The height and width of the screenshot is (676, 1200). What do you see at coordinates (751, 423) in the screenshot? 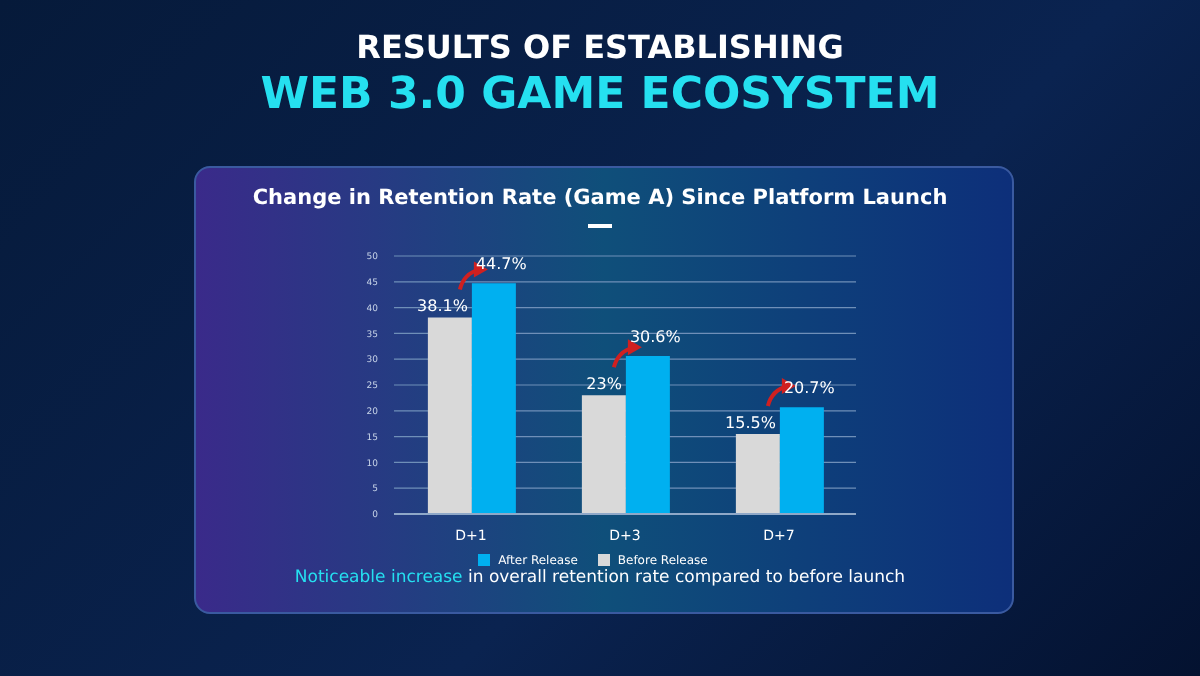
I see `data-label: 15.5%` at bounding box center [751, 423].